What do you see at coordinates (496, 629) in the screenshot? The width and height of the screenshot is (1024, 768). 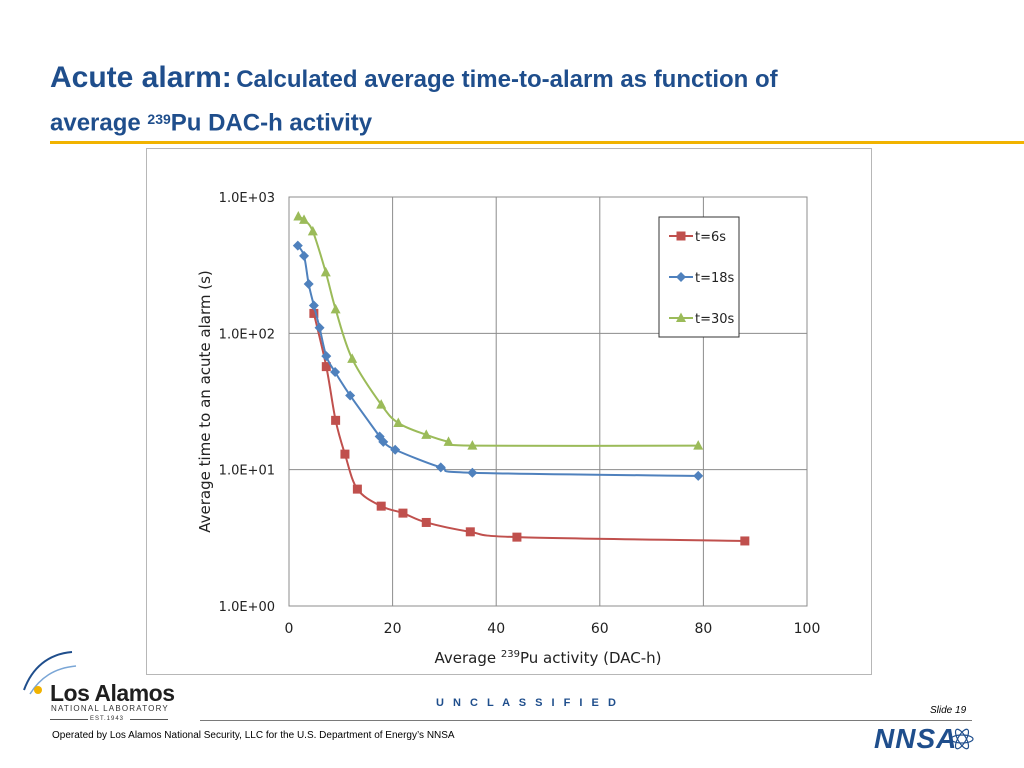 I see `x-tick-label: 40` at bounding box center [496, 629].